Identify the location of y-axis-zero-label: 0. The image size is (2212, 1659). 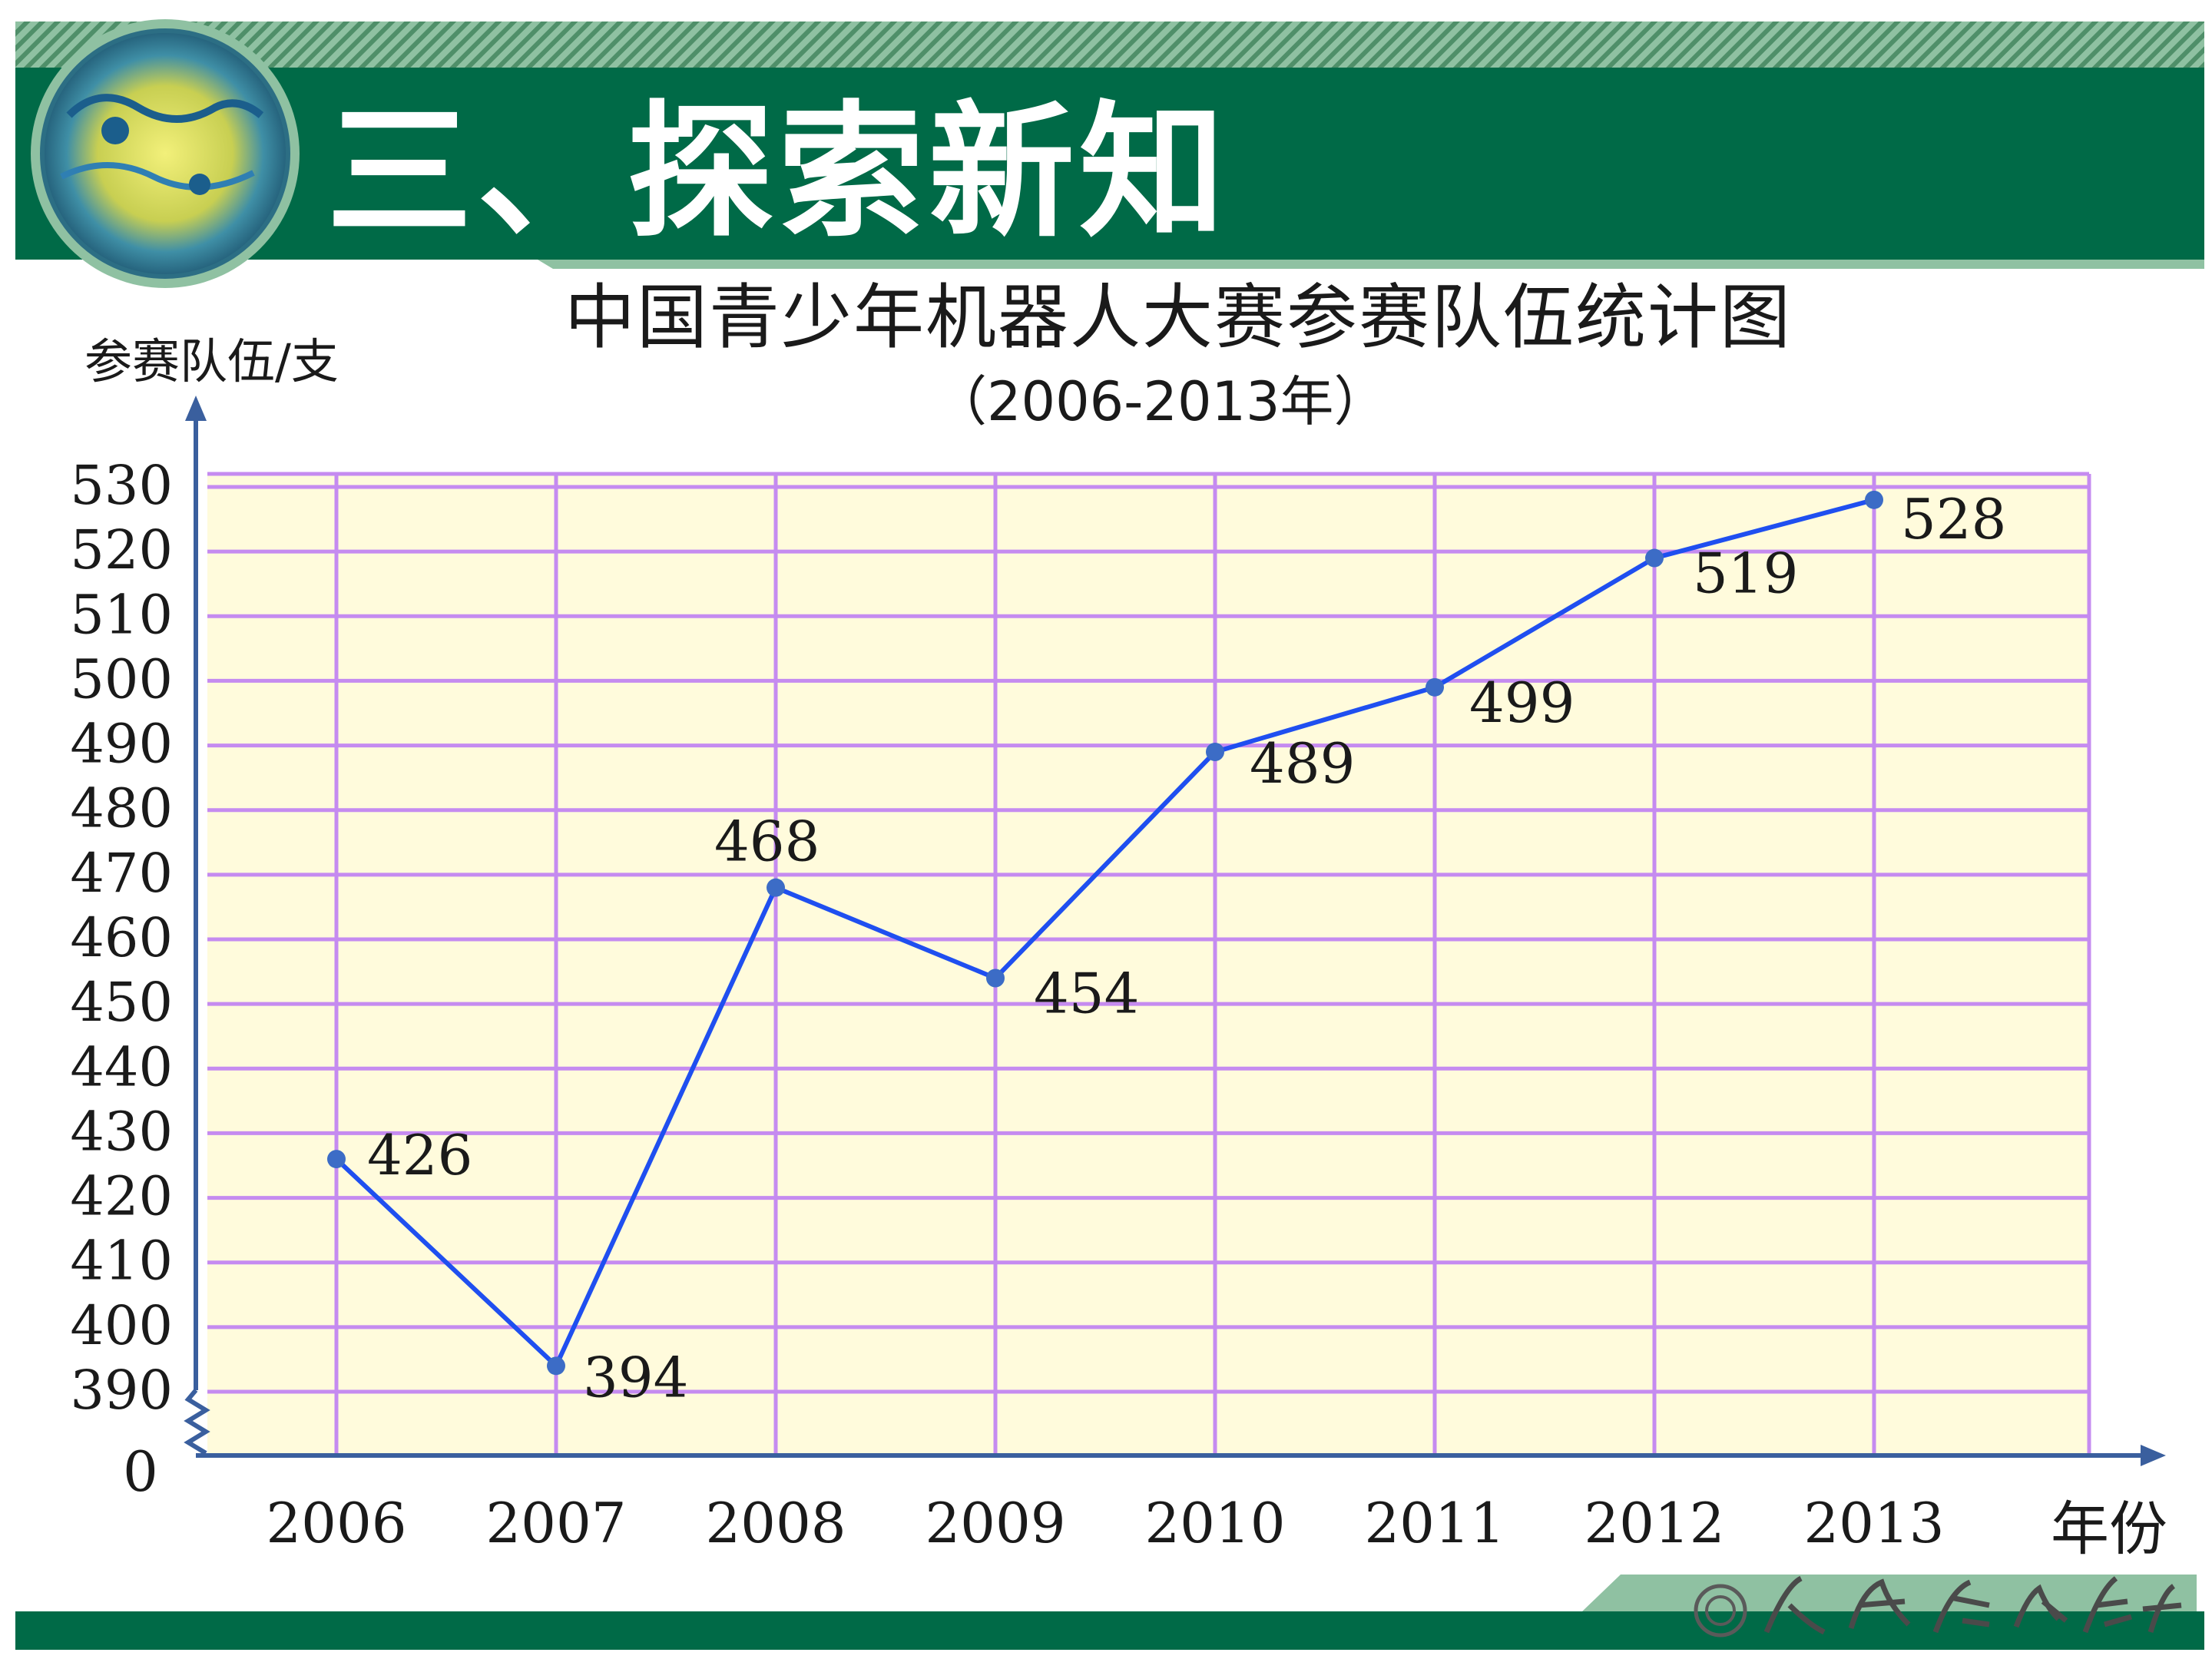
(141, 1471).